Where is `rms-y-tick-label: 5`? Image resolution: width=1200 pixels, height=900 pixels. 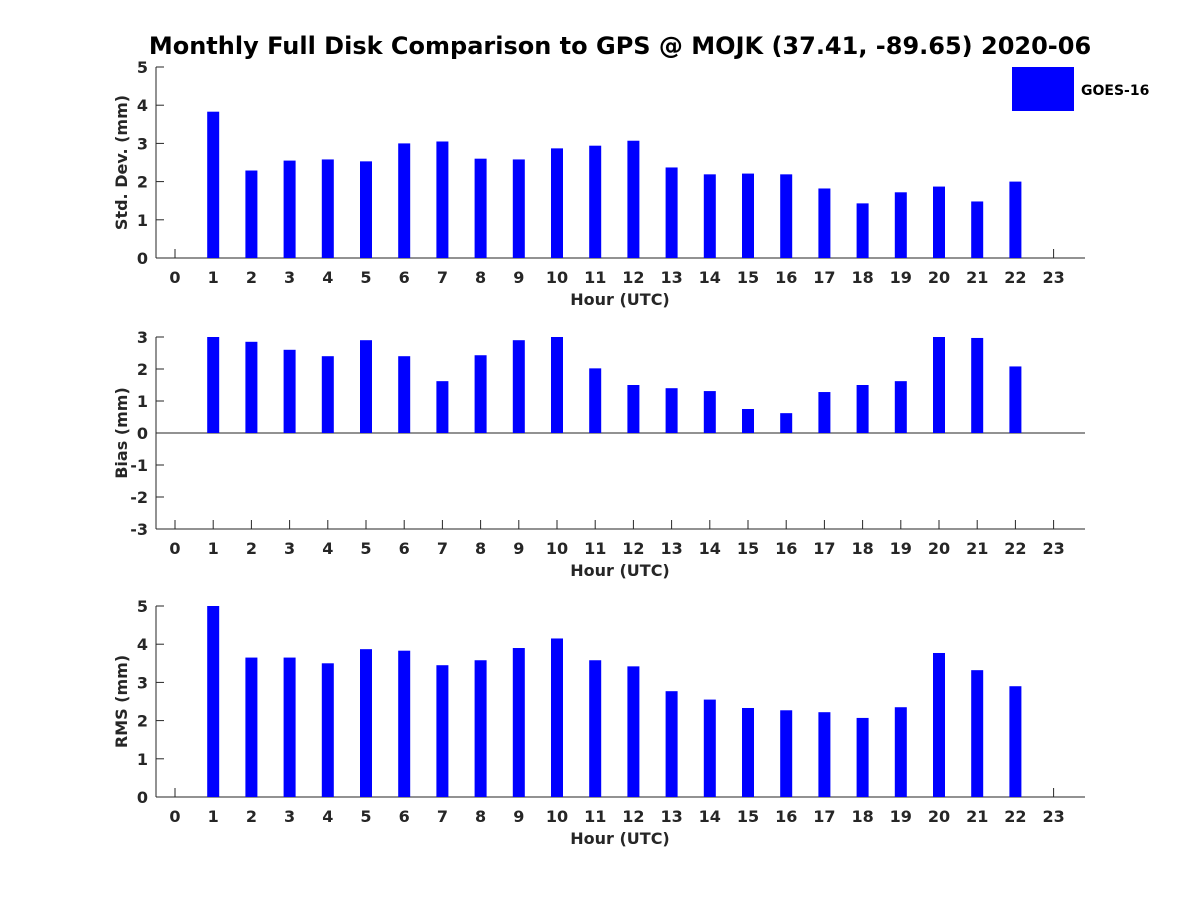 rms-y-tick-label: 5 is located at coordinates (142, 606).